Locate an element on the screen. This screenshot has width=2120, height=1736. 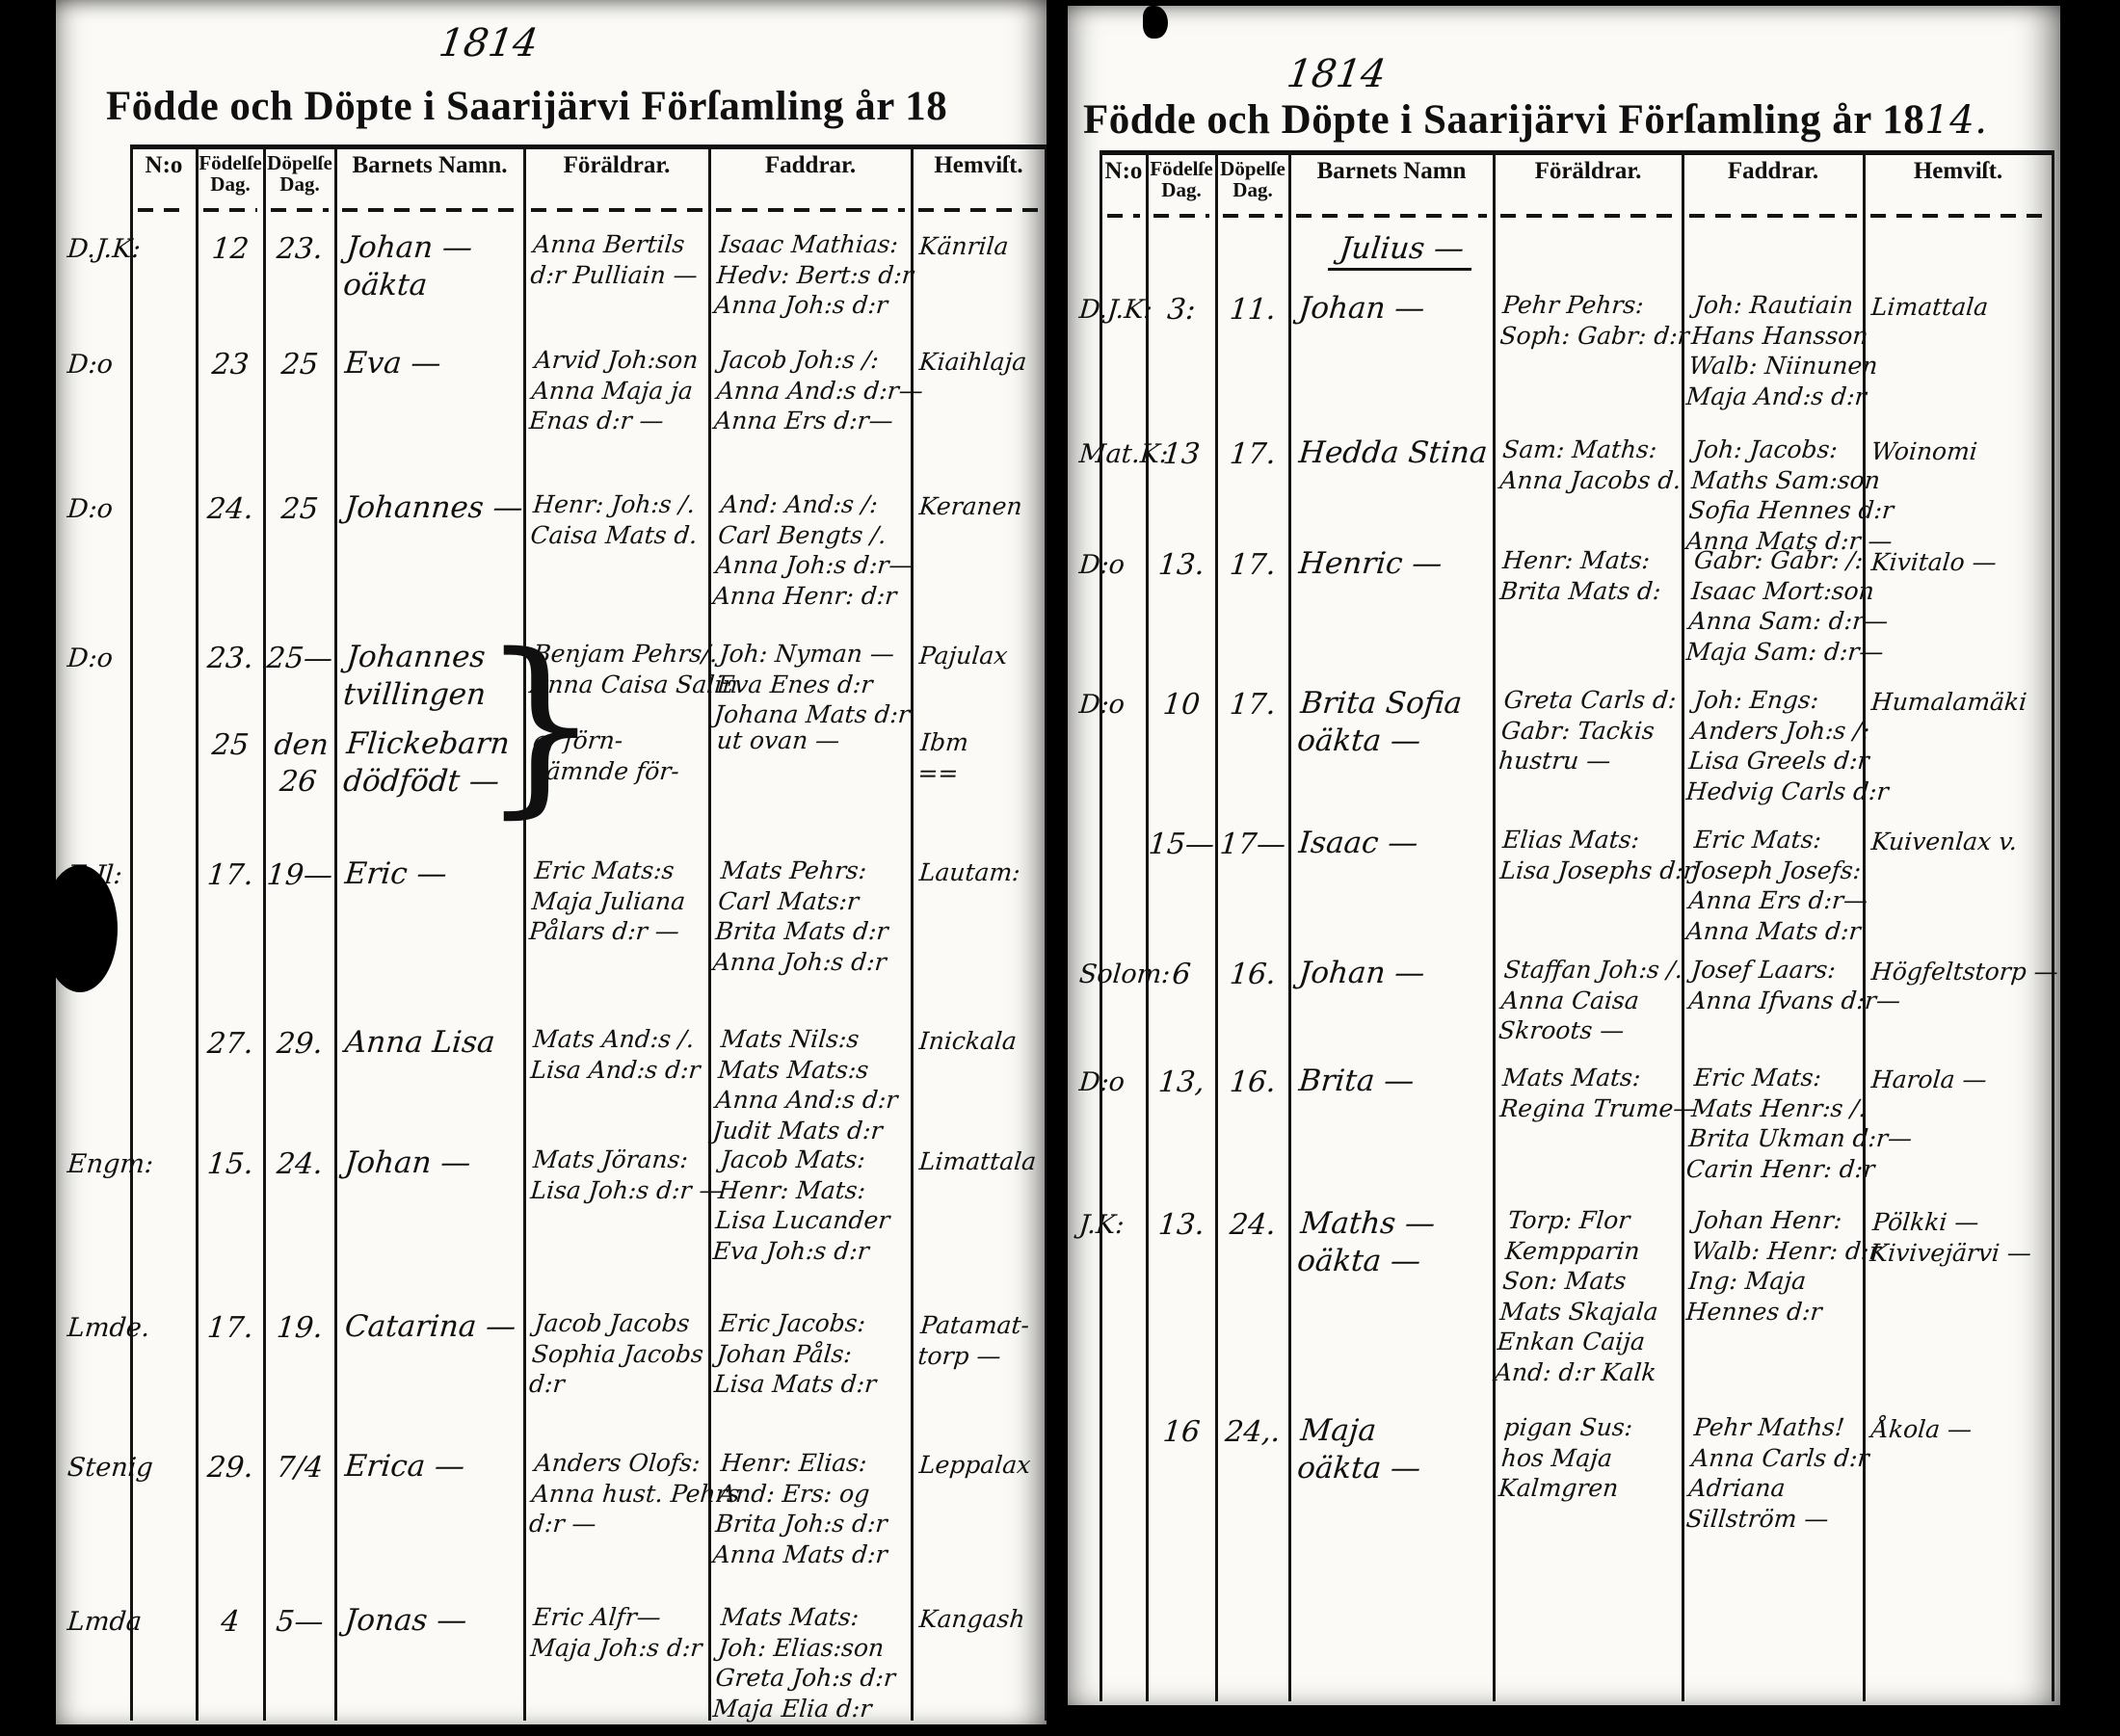
cell-parents: Eric Alfr— Maja Joh:s d:r is located at coordinates (620, 1633).